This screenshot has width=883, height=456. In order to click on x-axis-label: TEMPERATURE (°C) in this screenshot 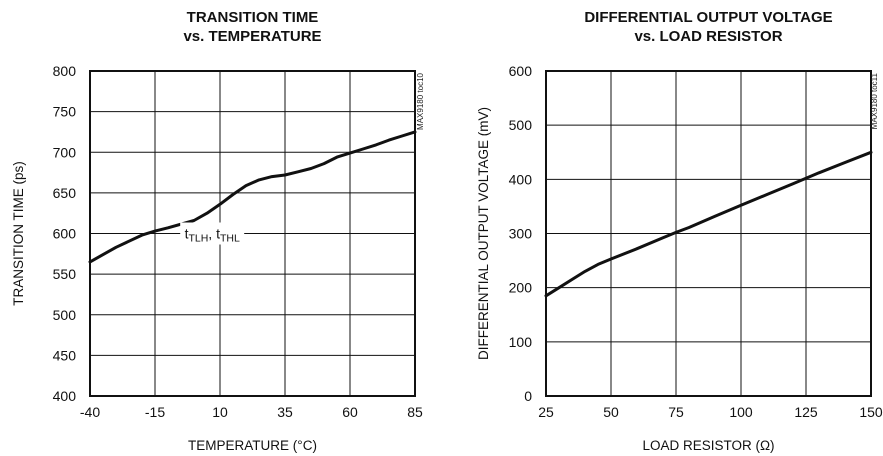, I will do `click(252, 445)`.